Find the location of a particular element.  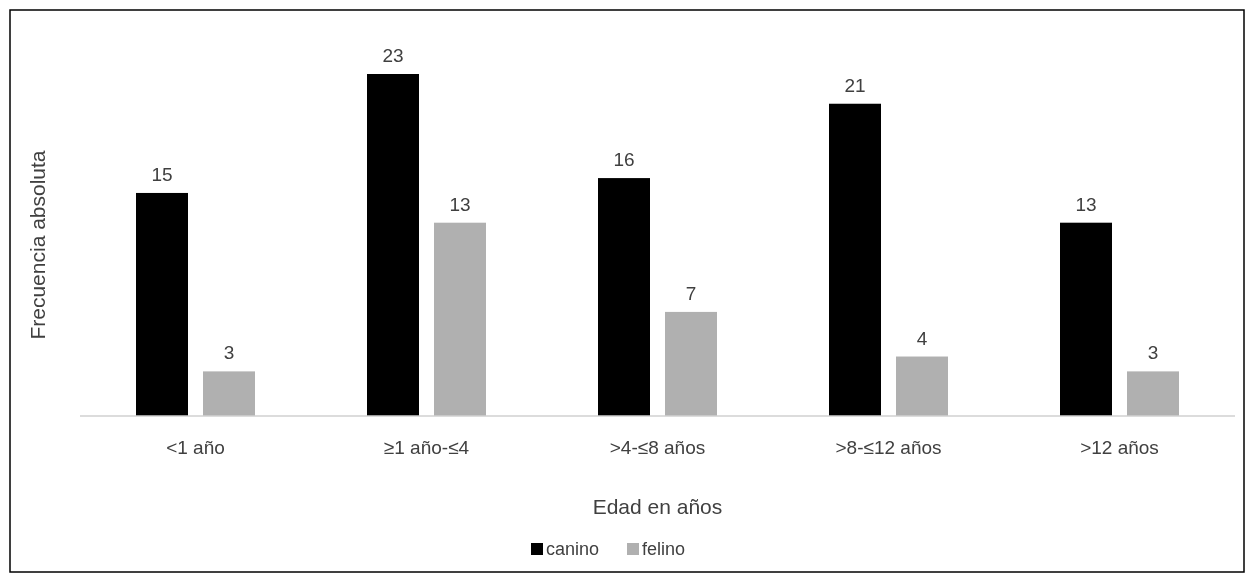

x-tick-label: <1 año is located at coordinates (195, 447).